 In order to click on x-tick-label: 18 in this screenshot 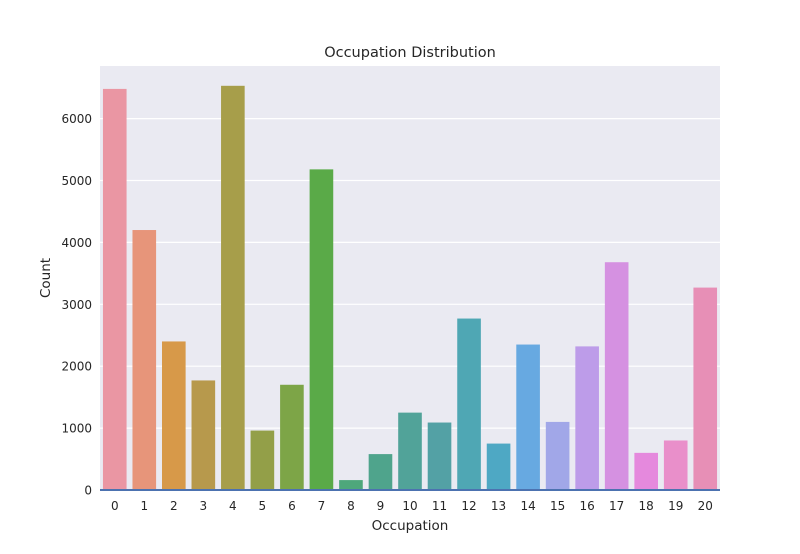, I will do `click(646, 506)`.